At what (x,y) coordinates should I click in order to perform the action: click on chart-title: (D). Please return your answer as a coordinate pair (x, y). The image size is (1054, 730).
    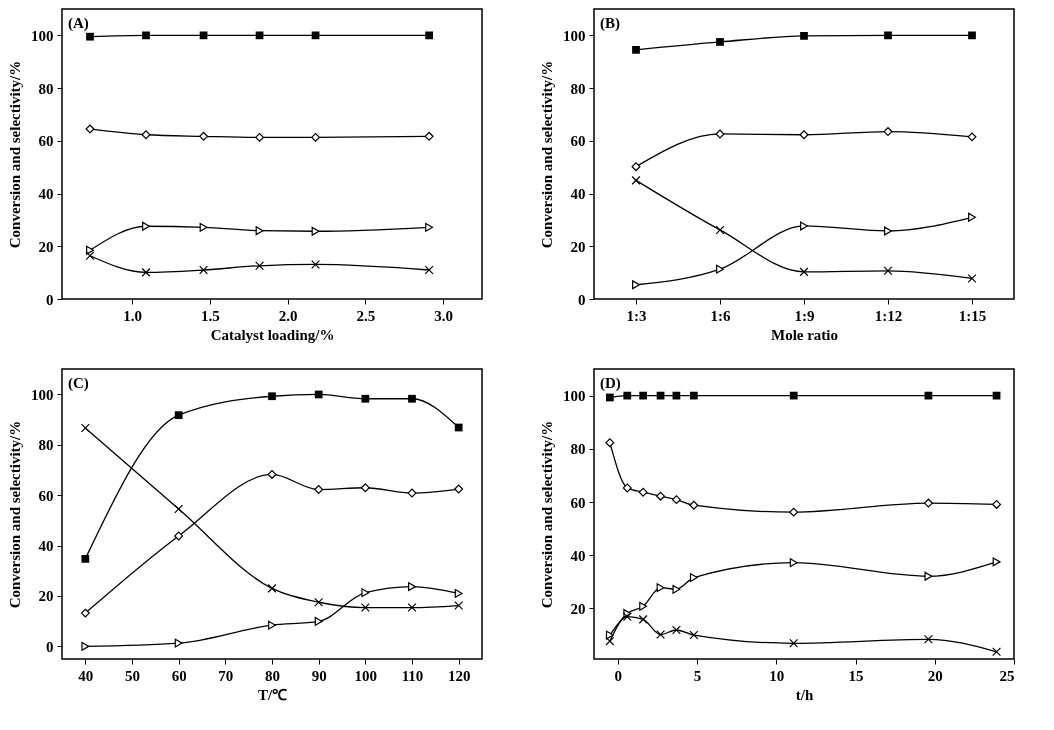
    Looking at the image, I should click on (610, 383).